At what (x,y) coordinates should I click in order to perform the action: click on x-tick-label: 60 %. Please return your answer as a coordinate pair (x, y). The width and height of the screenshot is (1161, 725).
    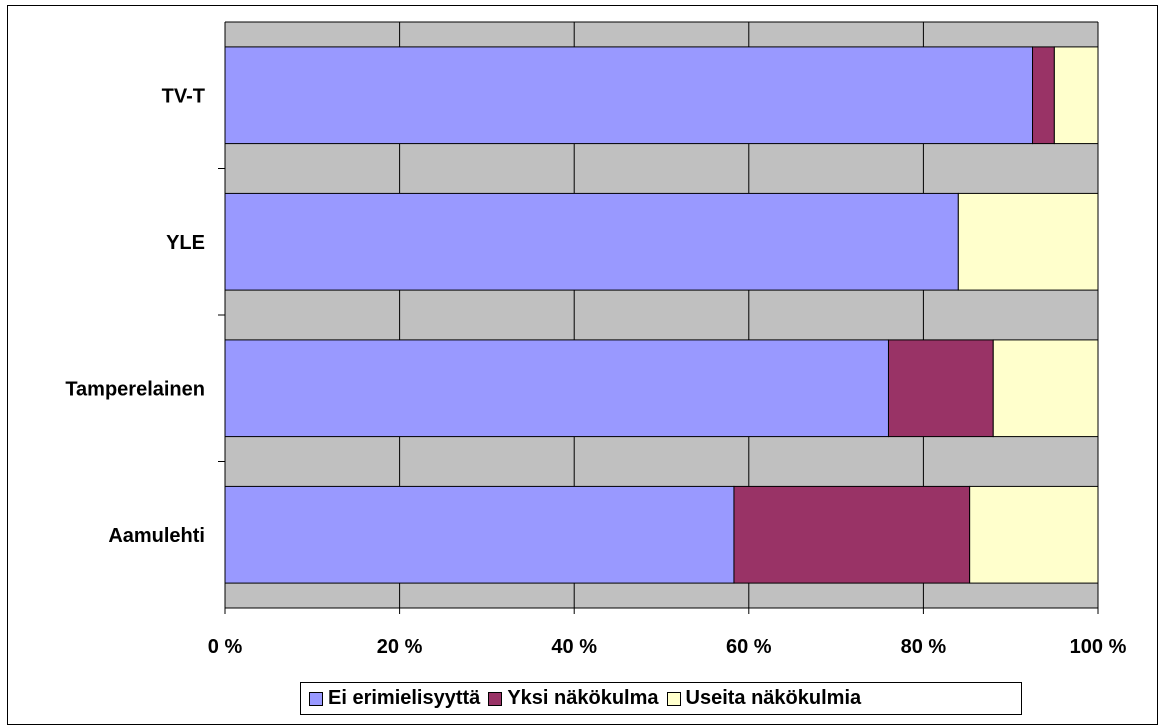
    Looking at the image, I should click on (749, 647).